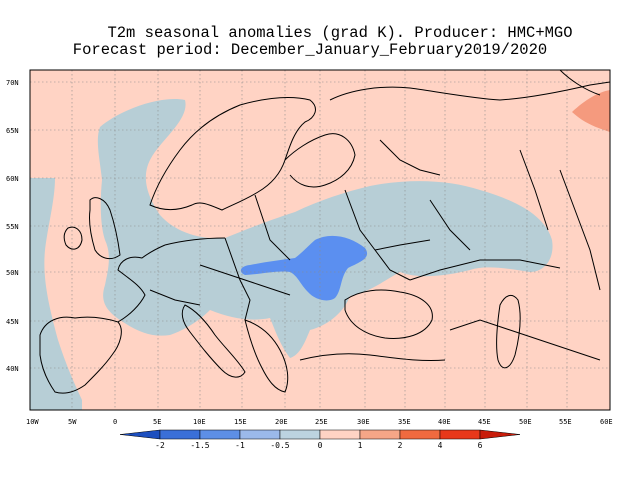  What do you see at coordinates (12, 273) in the screenshot?
I see `lat-tick-50: 50N` at bounding box center [12, 273].